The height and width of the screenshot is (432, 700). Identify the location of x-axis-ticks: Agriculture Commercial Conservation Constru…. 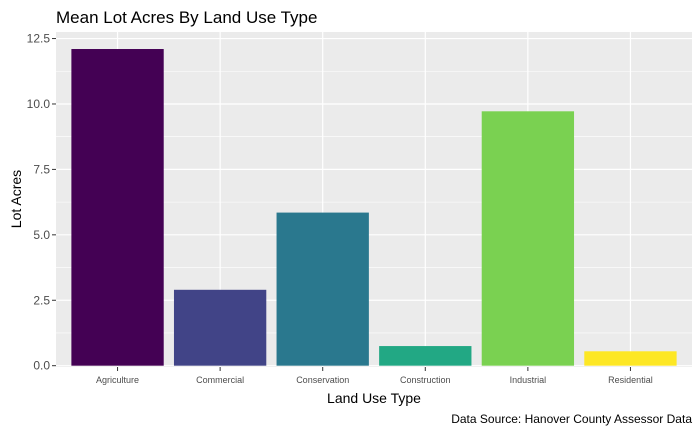
(374, 376).